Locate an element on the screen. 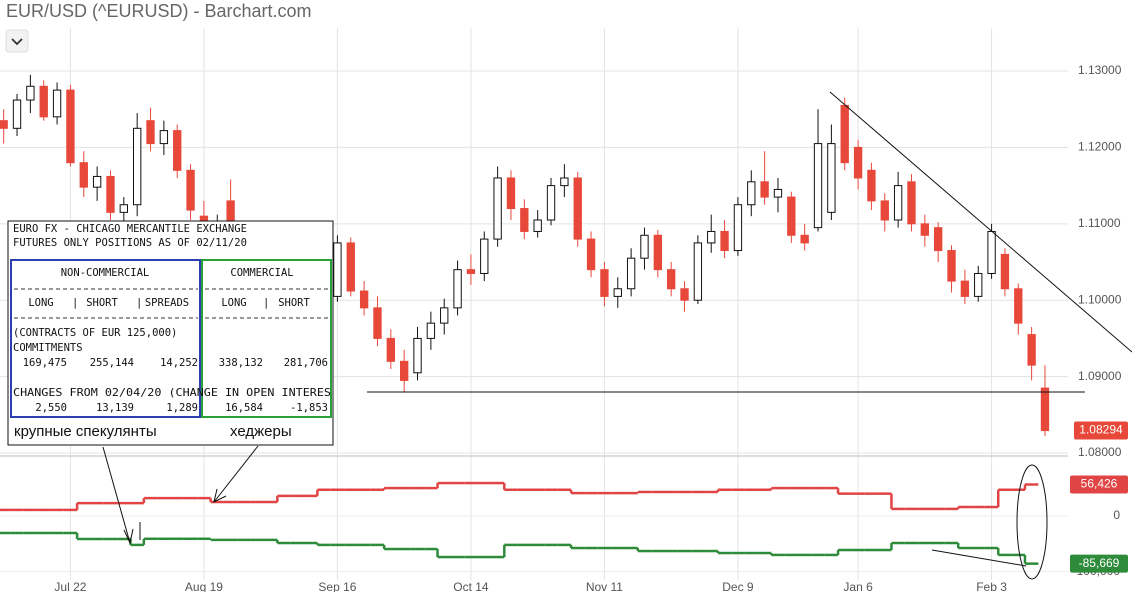 This screenshot has width=1132, height=592. group-header: COMMERCIAL is located at coordinates (261, 273).